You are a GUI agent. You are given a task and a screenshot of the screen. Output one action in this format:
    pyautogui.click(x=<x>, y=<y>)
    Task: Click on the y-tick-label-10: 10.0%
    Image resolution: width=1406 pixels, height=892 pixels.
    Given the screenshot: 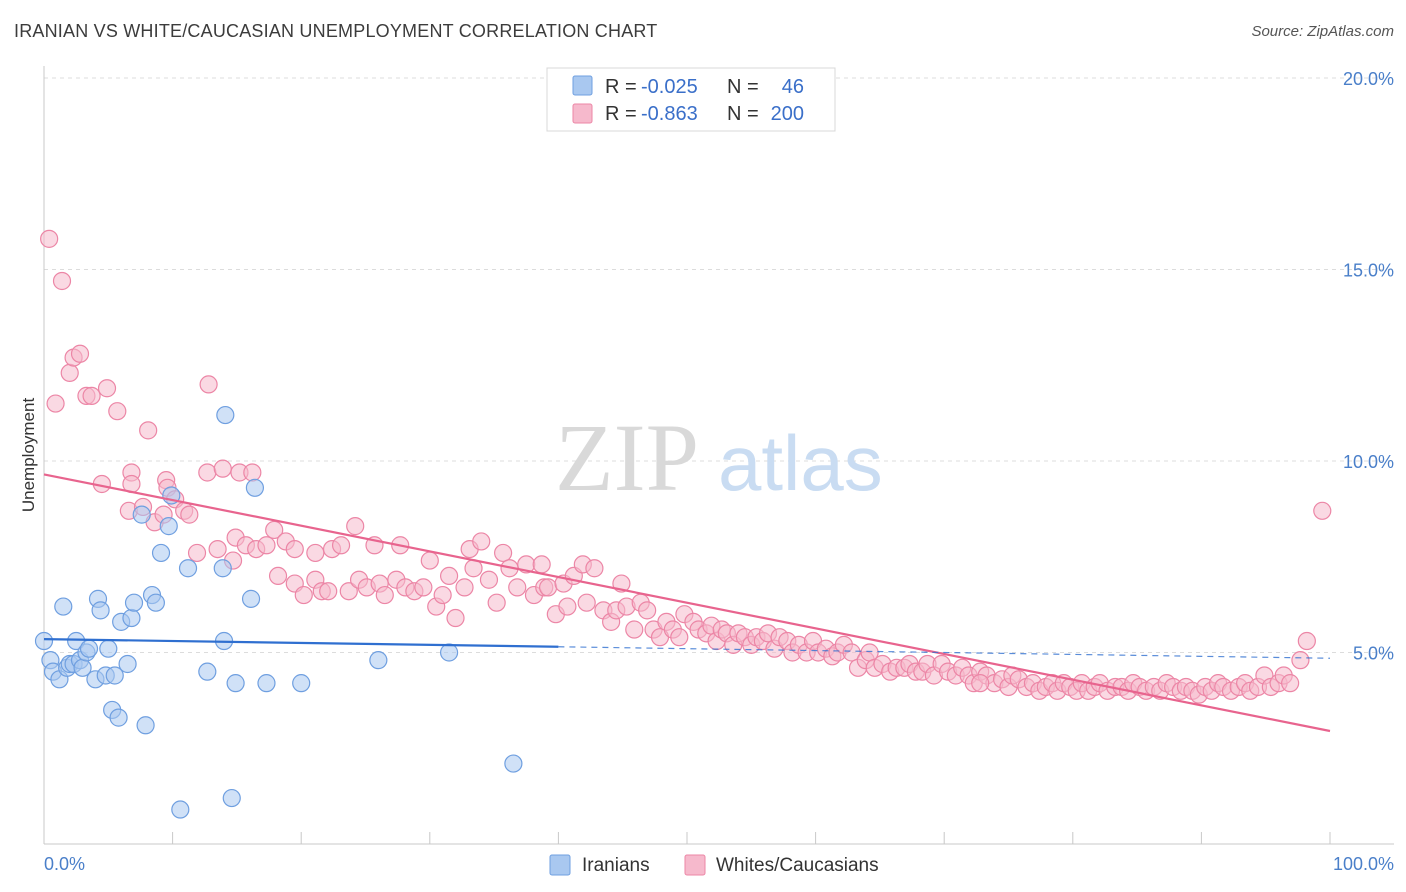 What is the action you would take?
    pyautogui.click(x=1368, y=462)
    